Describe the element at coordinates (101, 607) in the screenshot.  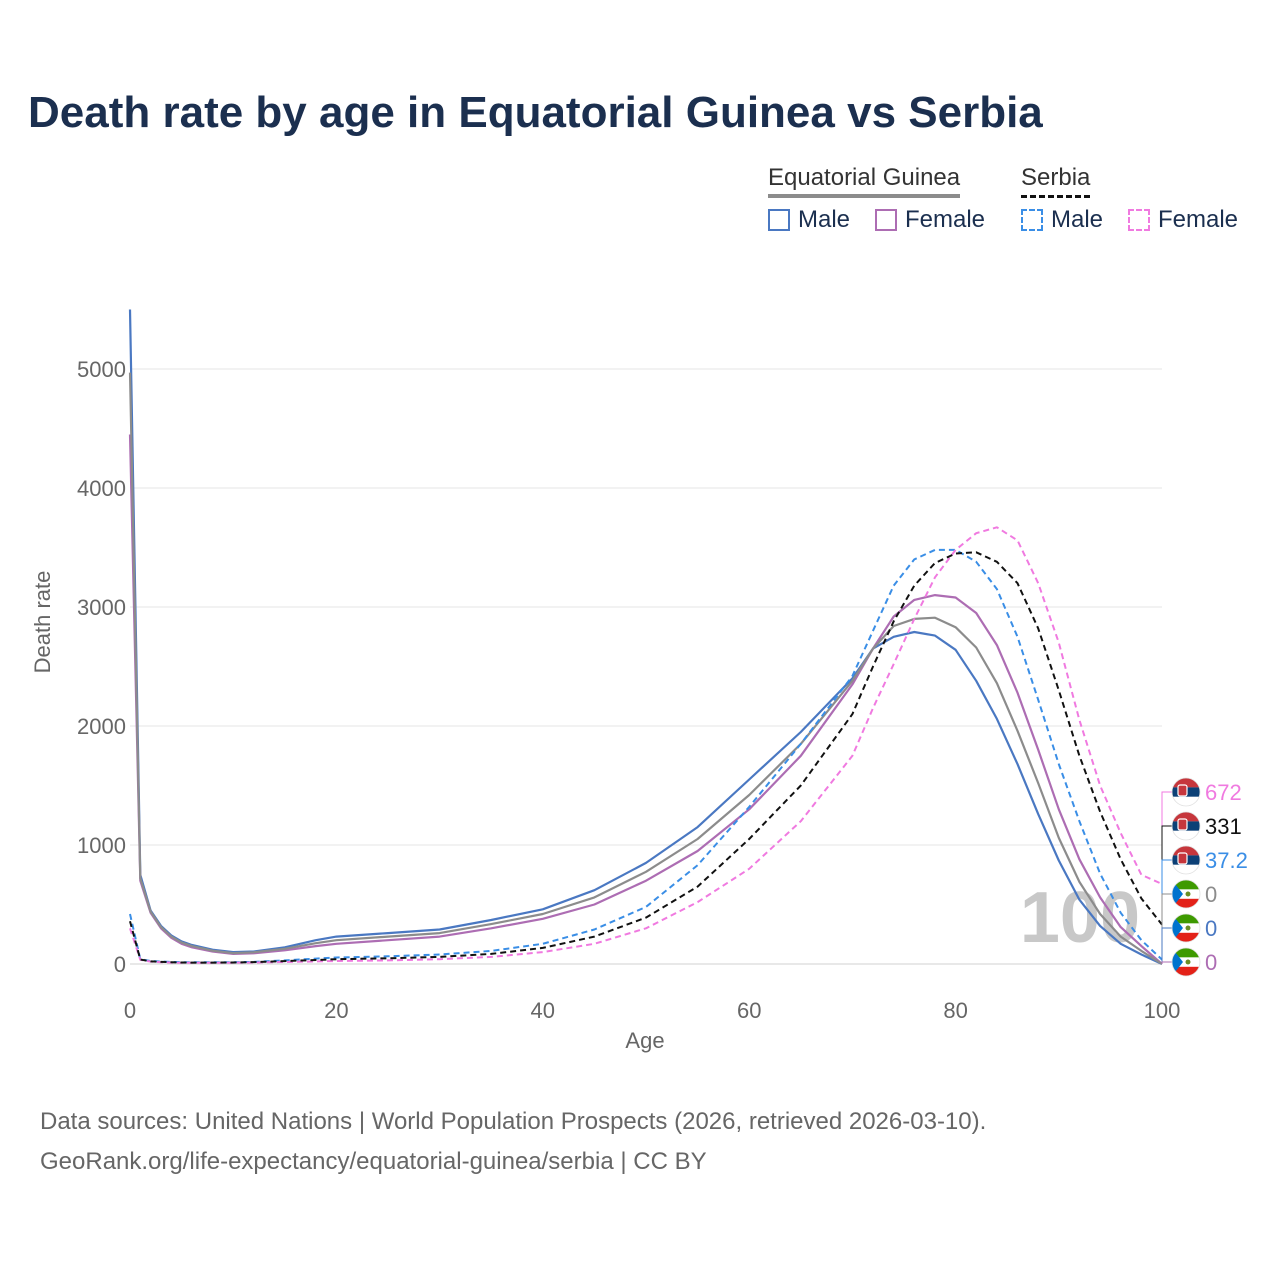
I see `y-tick-label: 3000` at that location.